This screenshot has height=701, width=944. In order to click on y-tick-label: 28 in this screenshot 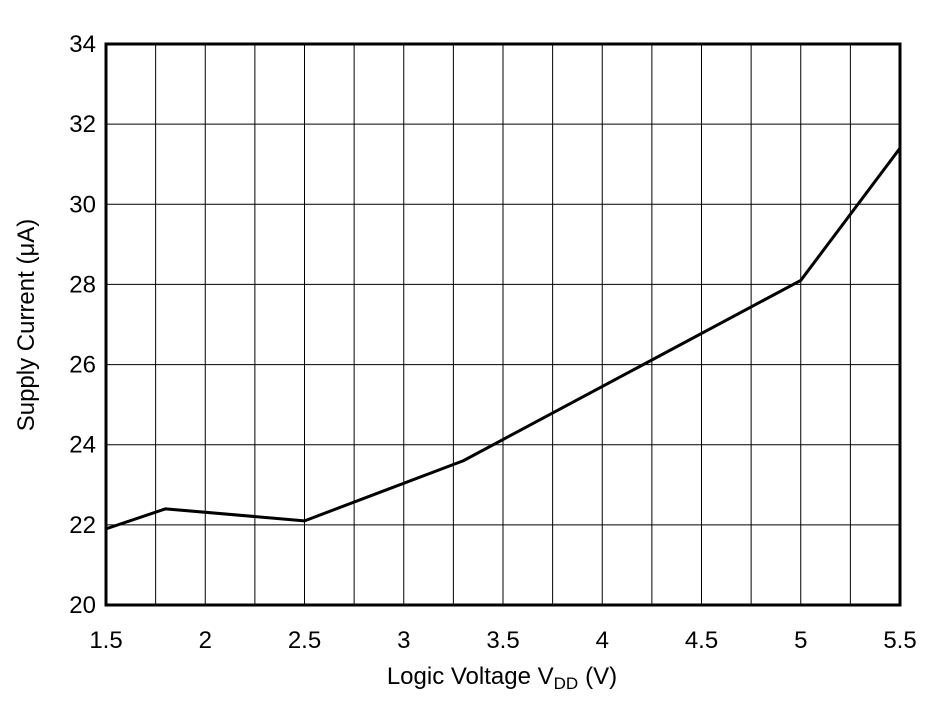, I will do `click(82, 284)`.